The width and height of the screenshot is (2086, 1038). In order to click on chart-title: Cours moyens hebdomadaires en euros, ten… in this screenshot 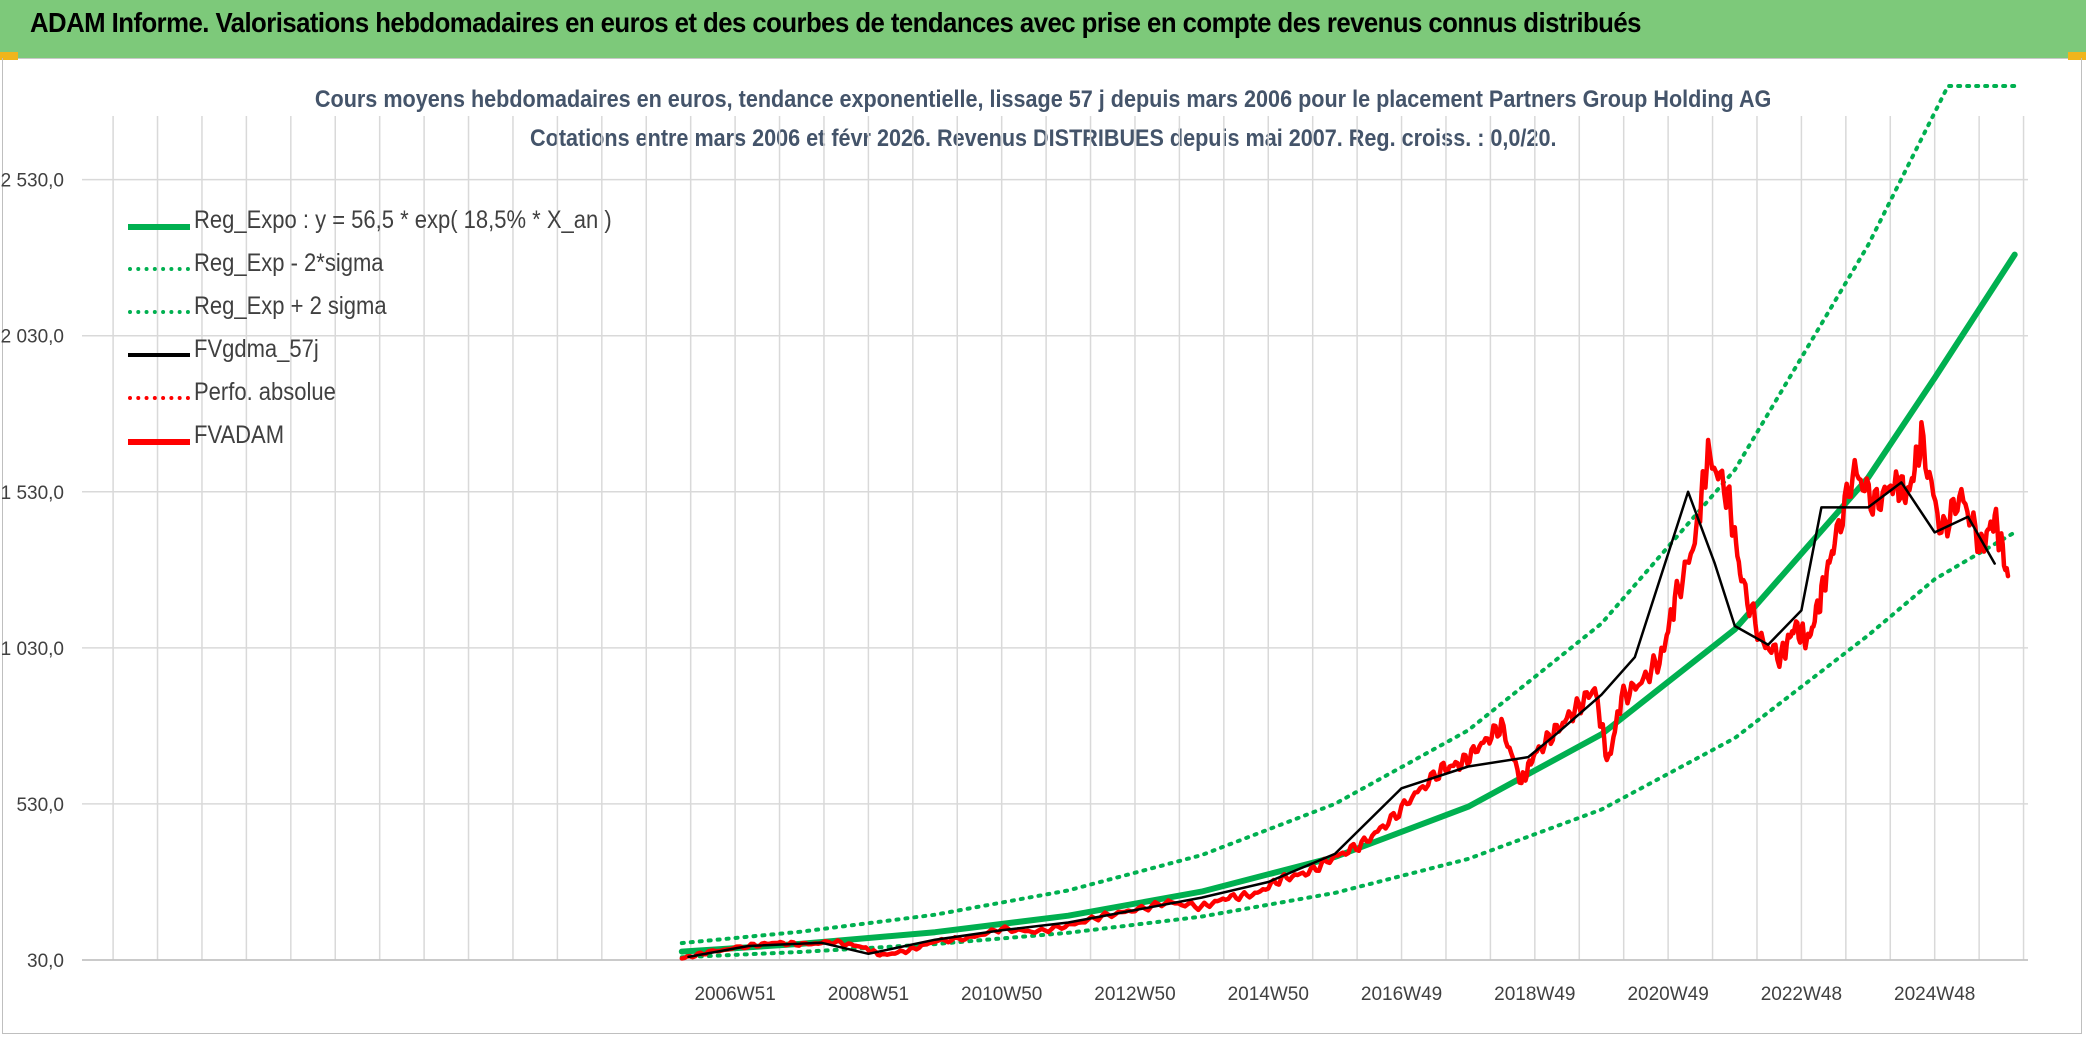, I will do `click(1043, 99)`.